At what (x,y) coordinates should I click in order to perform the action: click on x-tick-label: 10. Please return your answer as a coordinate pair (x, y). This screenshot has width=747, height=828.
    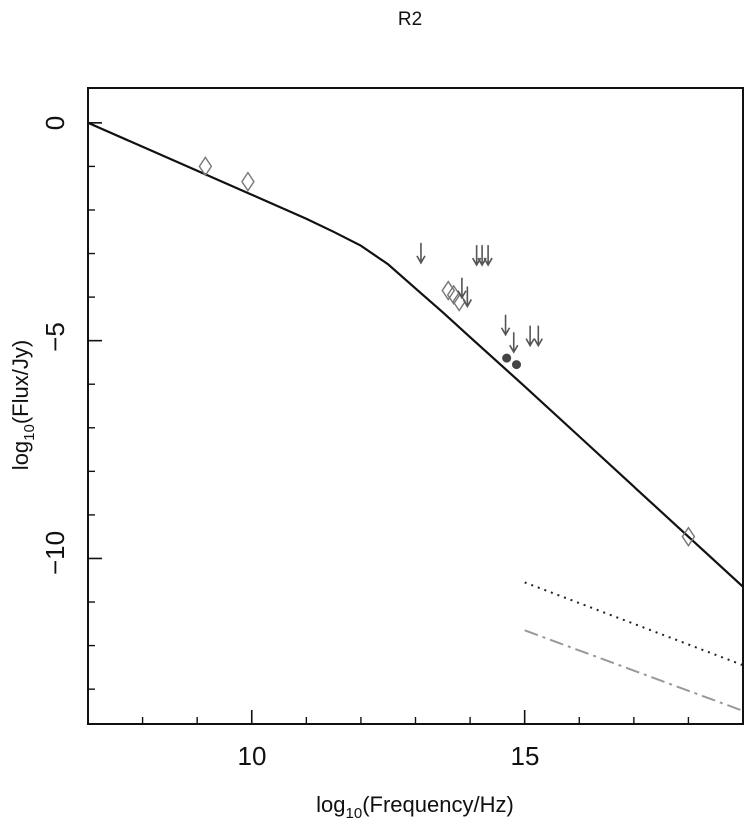
    Looking at the image, I should click on (252, 756).